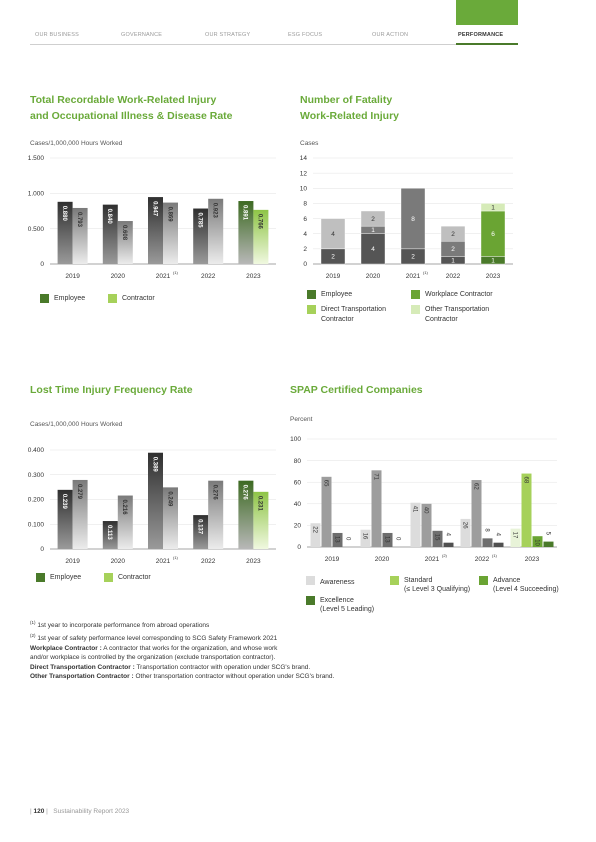 The width and height of the screenshot is (596, 842). Describe the element at coordinates (526, 589) in the screenshot. I see `legend-advance-sublabel: (Level 4 Succeeding)` at that location.